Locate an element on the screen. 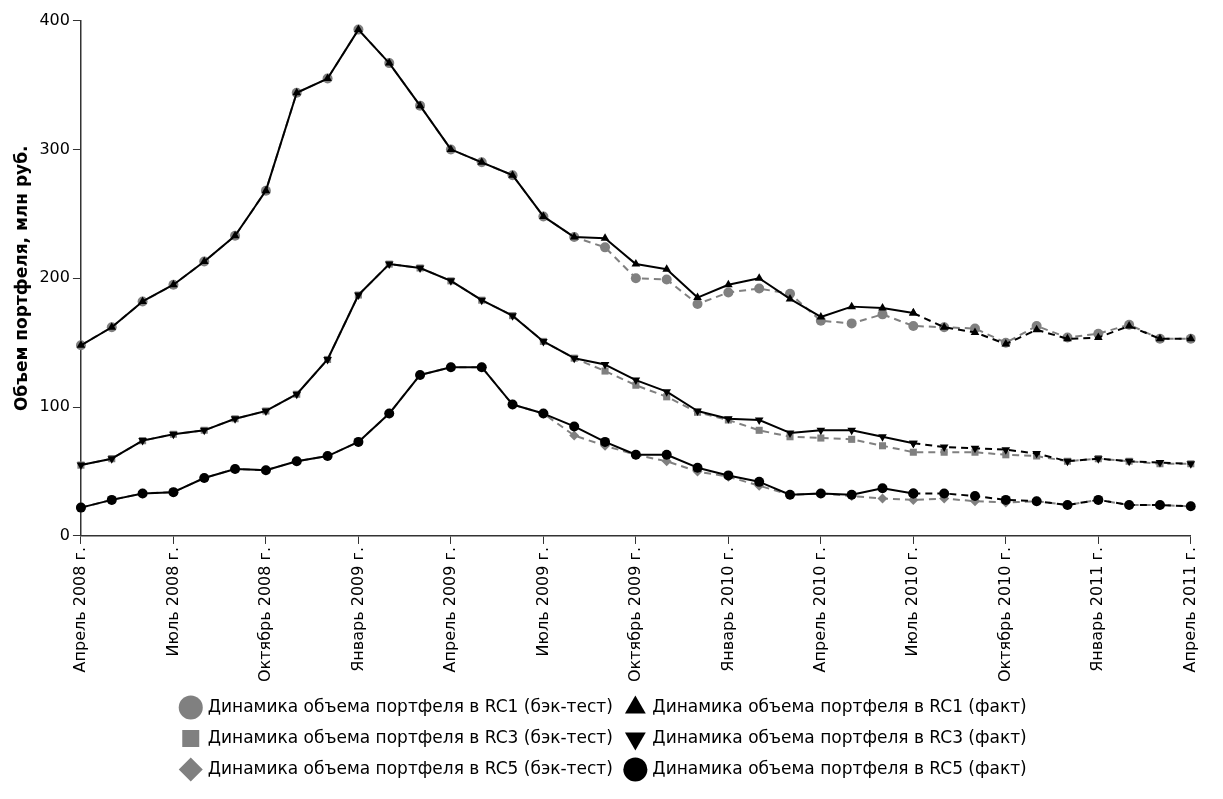  legend-label: Динамика объема портфеля в RC3 (бэк-тест) is located at coordinates (410, 736).